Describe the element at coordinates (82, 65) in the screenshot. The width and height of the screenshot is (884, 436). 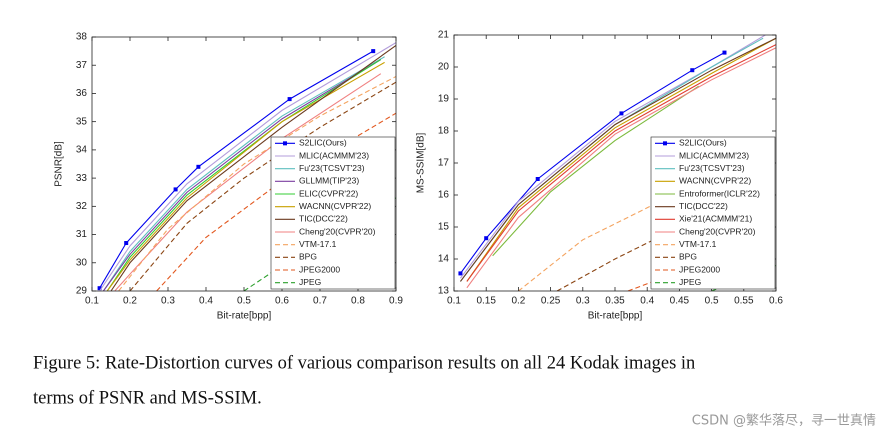
I see `y-tick-label: 37` at that location.